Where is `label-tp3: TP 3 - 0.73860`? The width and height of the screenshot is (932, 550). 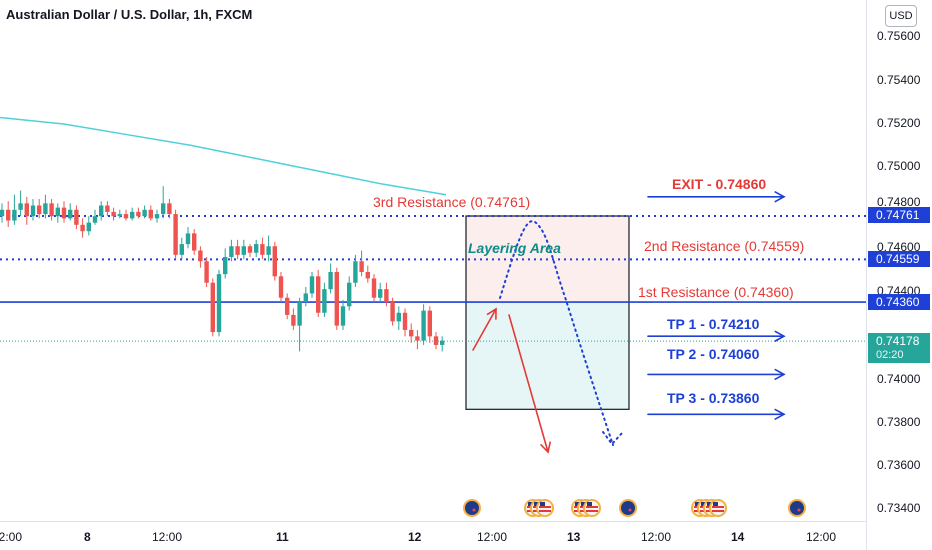
label-tp3: TP 3 - 0.73860 is located at coordinates (713, 398).